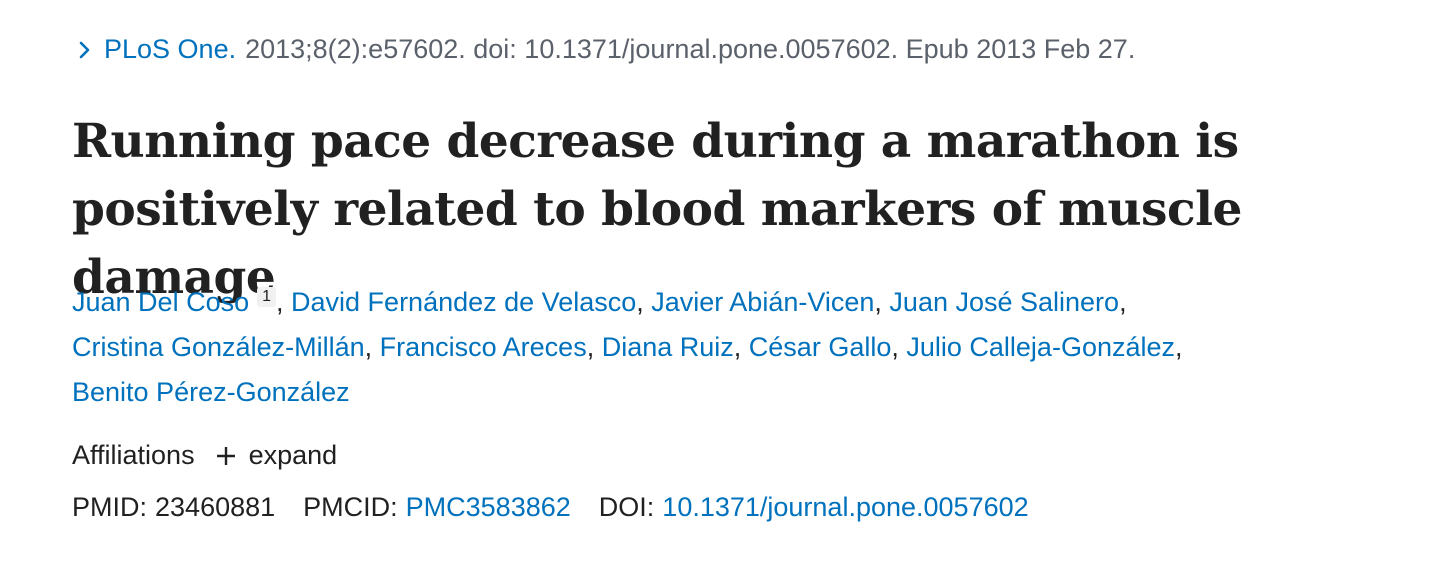  Describe the element at coordinates (626, 507) in the screenshot. I see `doi-label: DOI:` at that location.